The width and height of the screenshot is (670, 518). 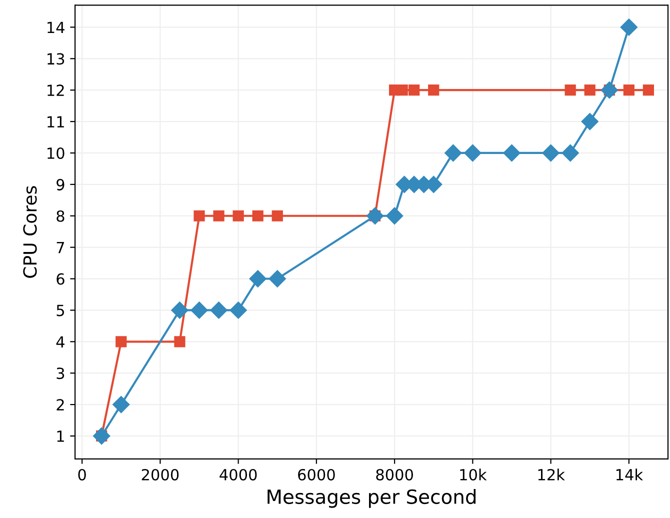 I want to click on x-tick-label: 4000, so click(x=238, y=474).